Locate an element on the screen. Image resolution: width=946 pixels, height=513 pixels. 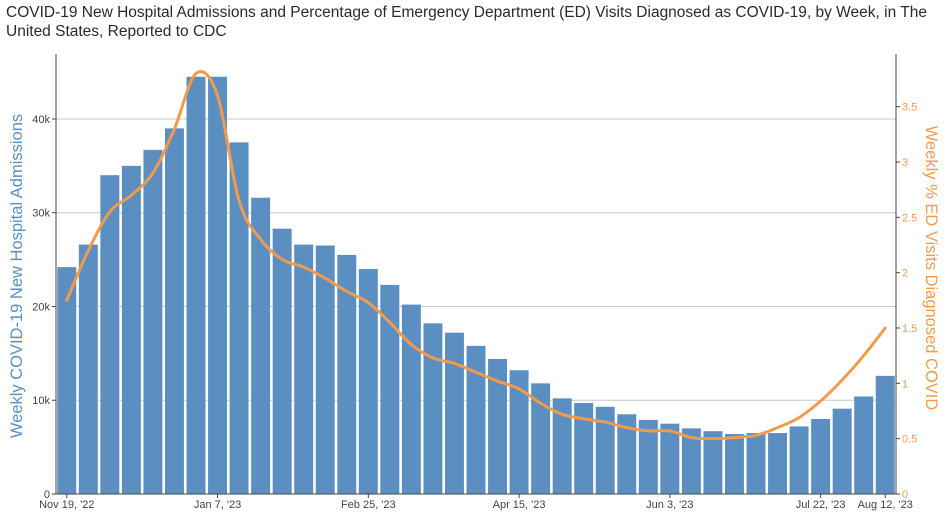
x-tick-label-5: Jul 22, '23 is located at coordinates (821, 505).